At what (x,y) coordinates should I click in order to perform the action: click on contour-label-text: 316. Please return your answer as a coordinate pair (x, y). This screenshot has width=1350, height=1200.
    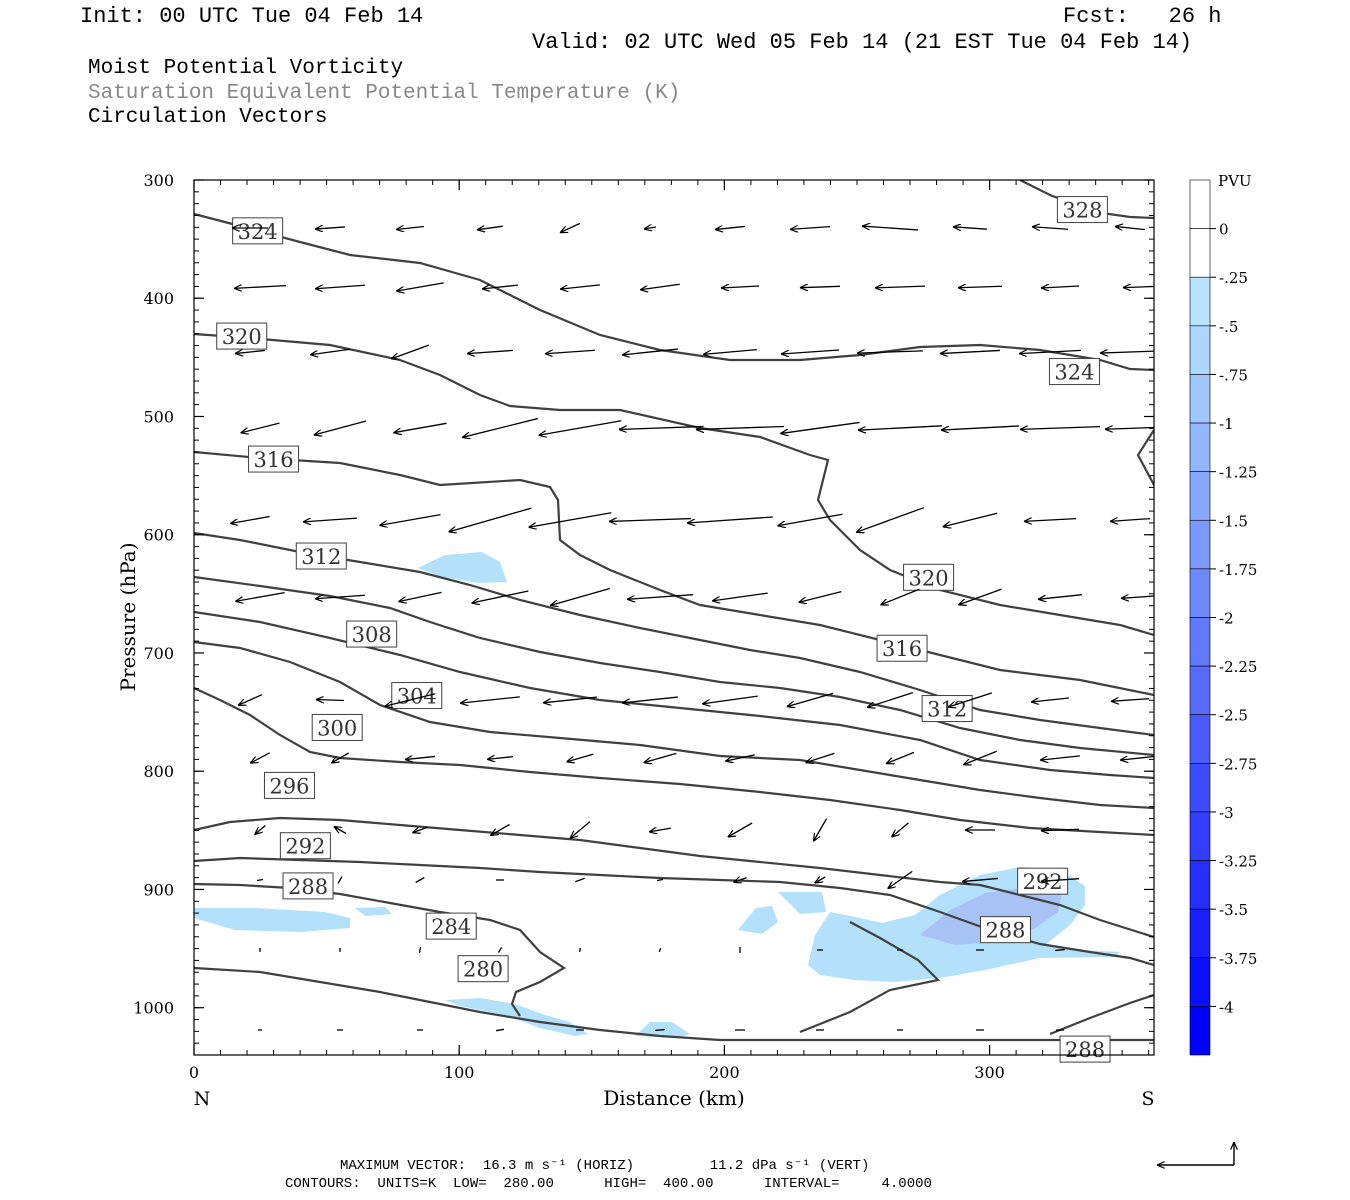
    Looking at the image, I should click on (902, 649).